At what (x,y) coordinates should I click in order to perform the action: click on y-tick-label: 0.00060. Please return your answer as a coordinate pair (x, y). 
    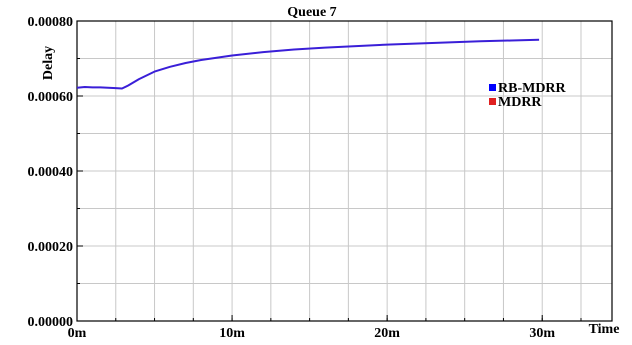
    Looking at the image, I should click on (51, 97).